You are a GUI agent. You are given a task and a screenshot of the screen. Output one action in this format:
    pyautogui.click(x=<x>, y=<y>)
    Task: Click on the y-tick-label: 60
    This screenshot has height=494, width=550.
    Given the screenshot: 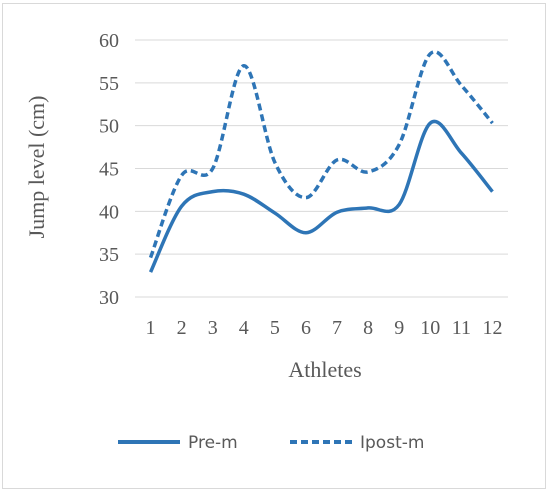 What is the action you would take?
    pyautogui.click(x=109, y=41)
    